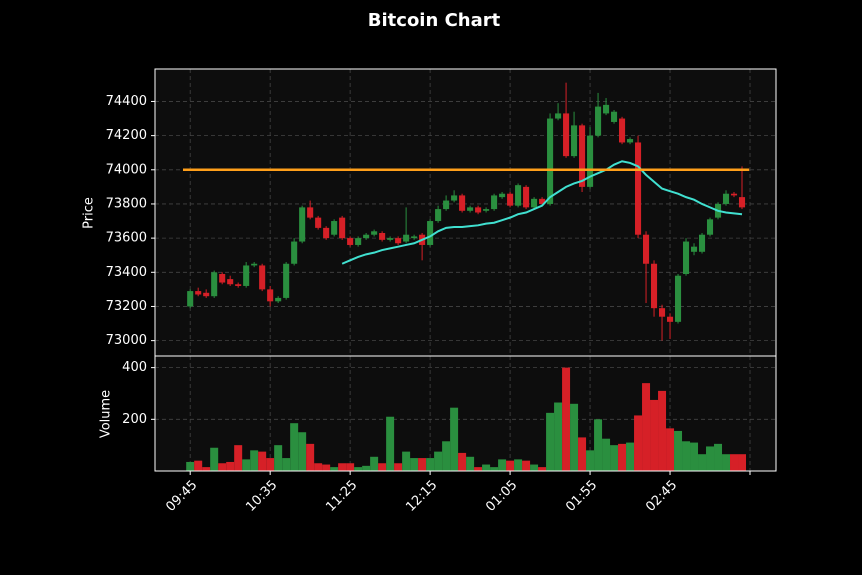  What do you see at coordinates (126, 238) in the screenshot?
I see `y-tick-label: 73600` at bounding box center [126, 238].